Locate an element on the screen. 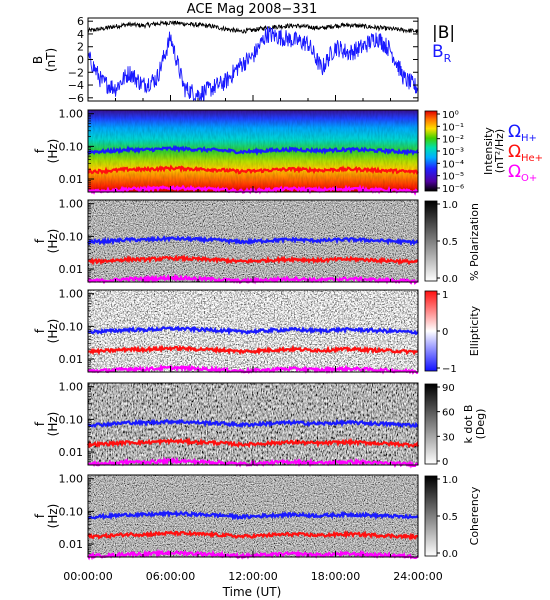 The height and width of the screenshot is (600, 550). coherency-panel: 1.0 0.5 0.0 Coherency is located at coordinates (284, 517).